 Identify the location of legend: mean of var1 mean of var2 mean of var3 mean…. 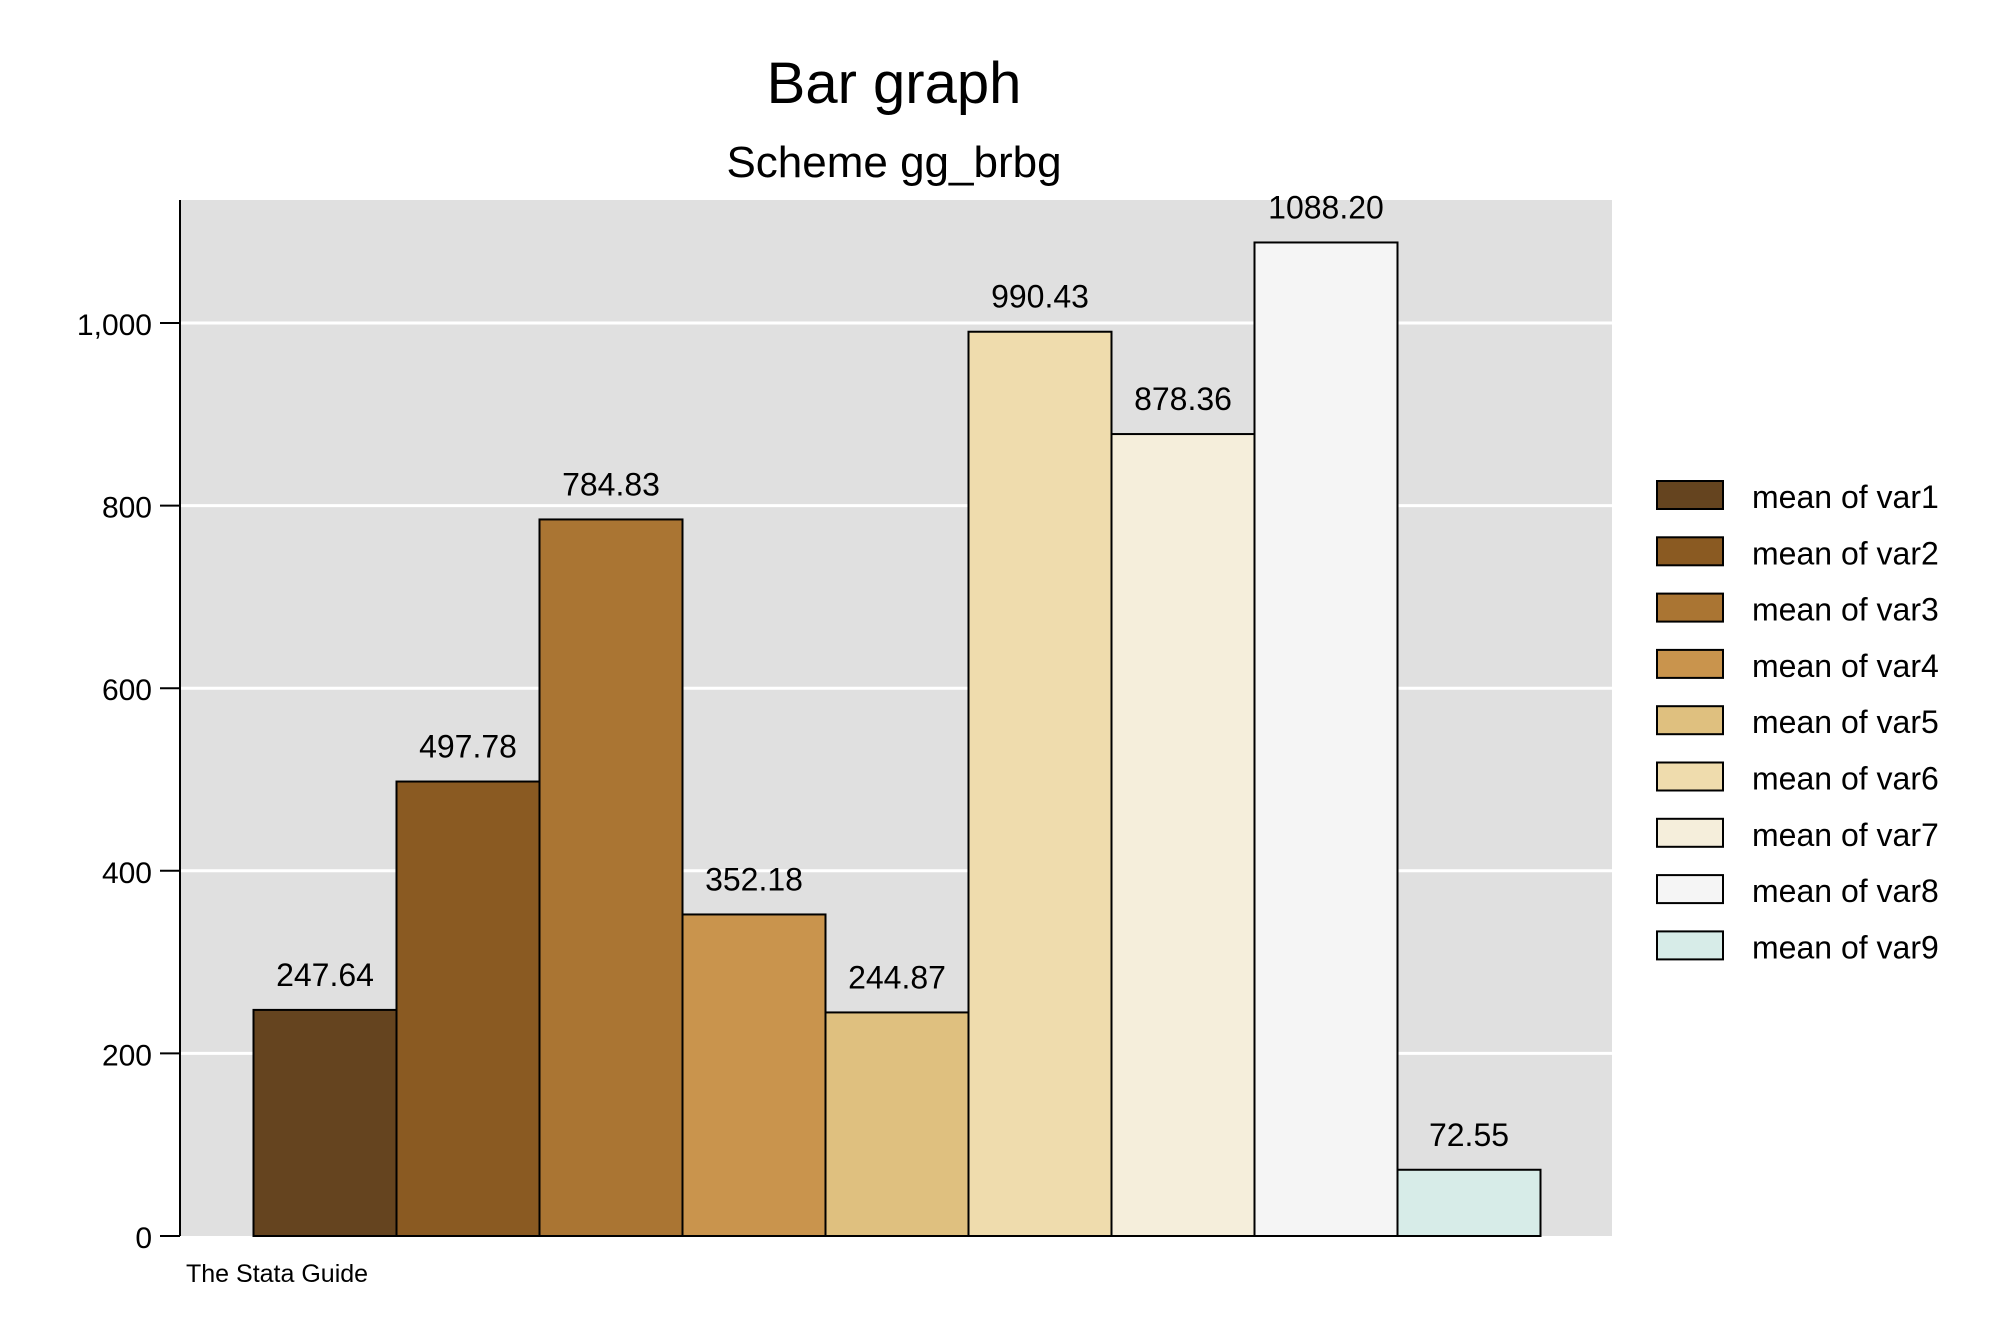
(1797, 722).